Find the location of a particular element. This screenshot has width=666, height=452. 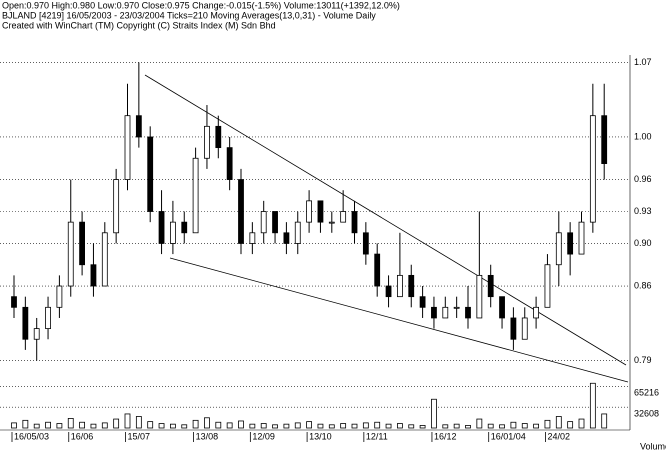

x-tick-label: 12/09 is located at coordinates (263, 436).